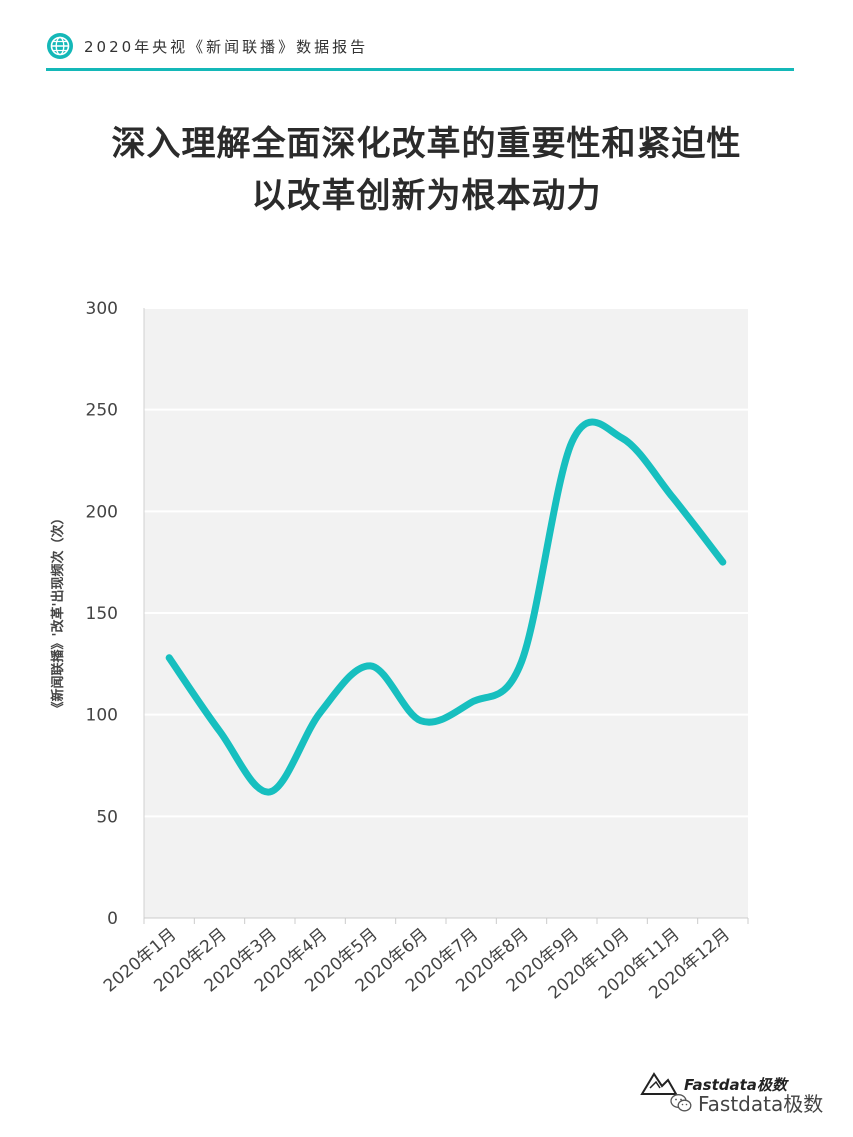  I want to click on title-line-2: 以改革创新为根本动力, so click(426, 196).